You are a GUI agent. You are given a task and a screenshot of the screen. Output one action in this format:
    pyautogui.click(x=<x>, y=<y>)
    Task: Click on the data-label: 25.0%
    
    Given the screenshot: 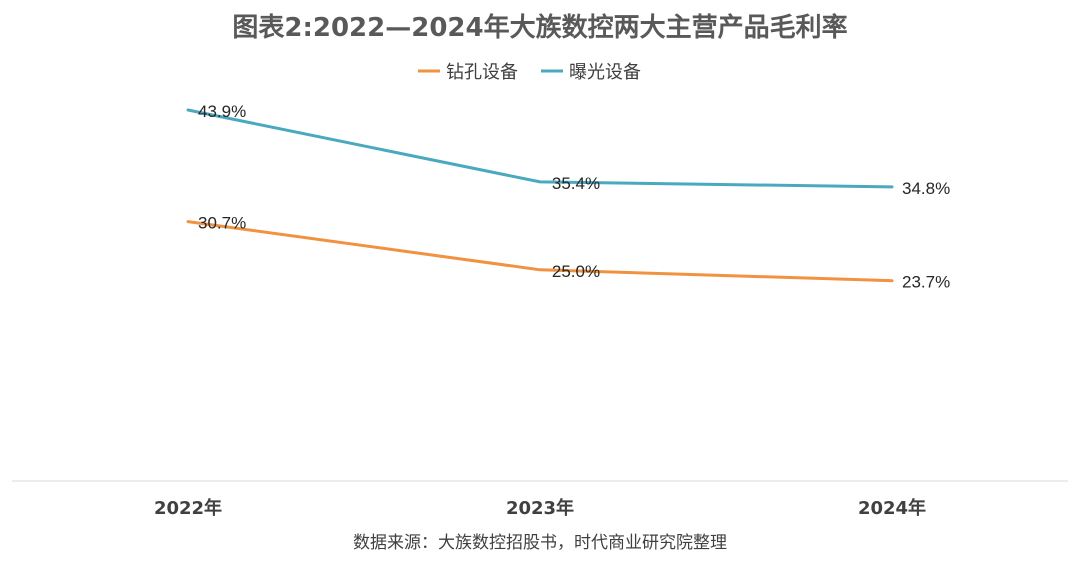 What is the action you would take?
    pyautogui.click(x=576, y=271)
    